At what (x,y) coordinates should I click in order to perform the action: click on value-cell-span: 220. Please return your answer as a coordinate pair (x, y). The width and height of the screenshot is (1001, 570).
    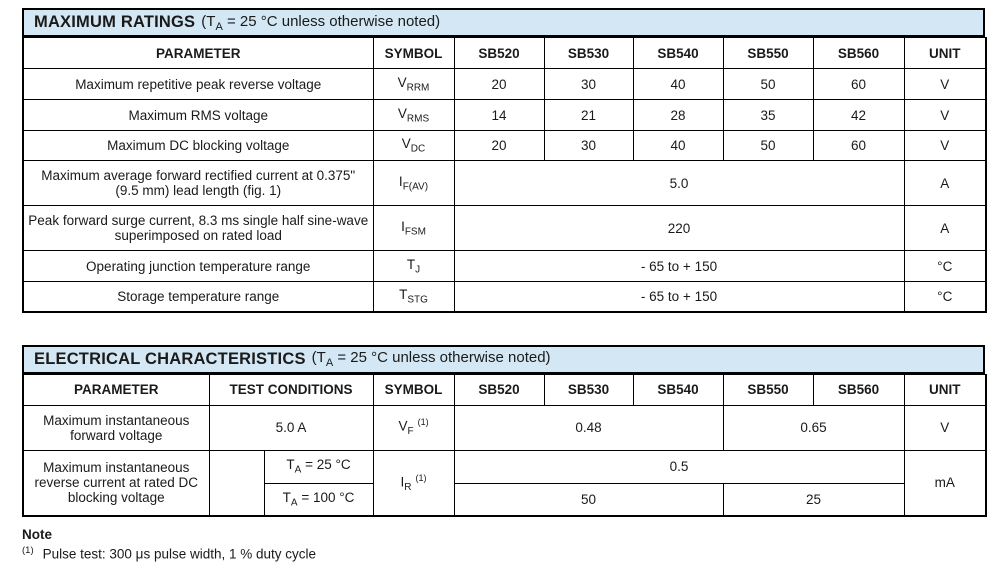
    Looking at the image, I should click on (679, 228).